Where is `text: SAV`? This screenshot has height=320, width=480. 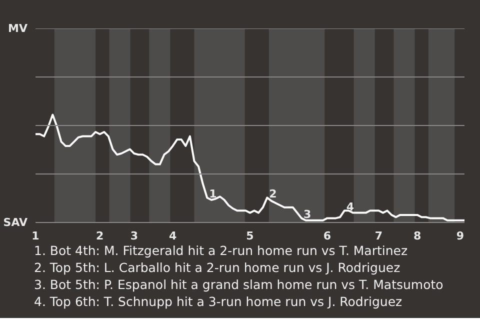 text: SAV is located at coordinates (15, 222).